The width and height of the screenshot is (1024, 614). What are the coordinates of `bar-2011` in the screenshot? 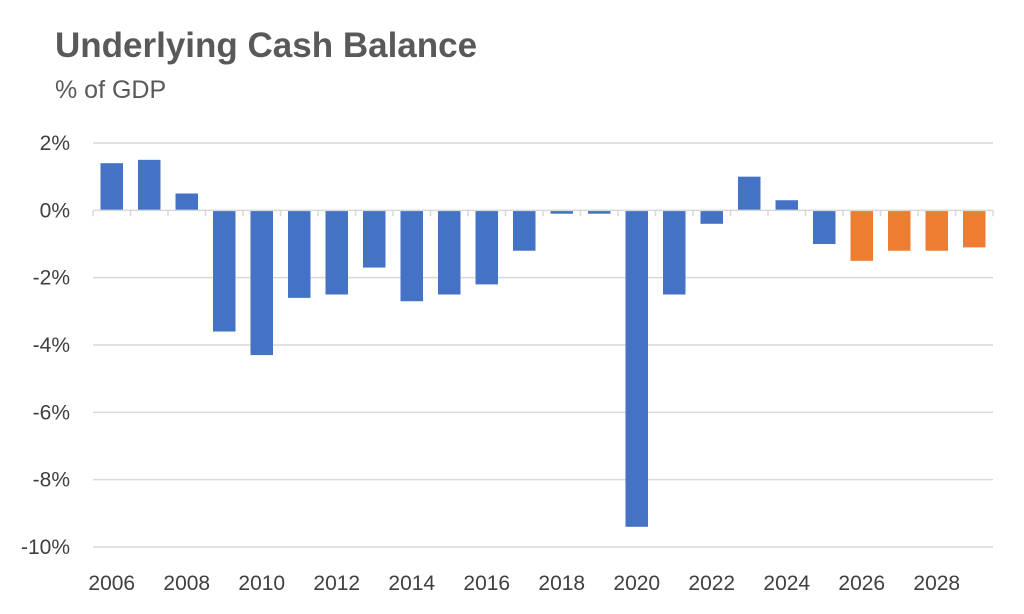 It's located at (299, 254).